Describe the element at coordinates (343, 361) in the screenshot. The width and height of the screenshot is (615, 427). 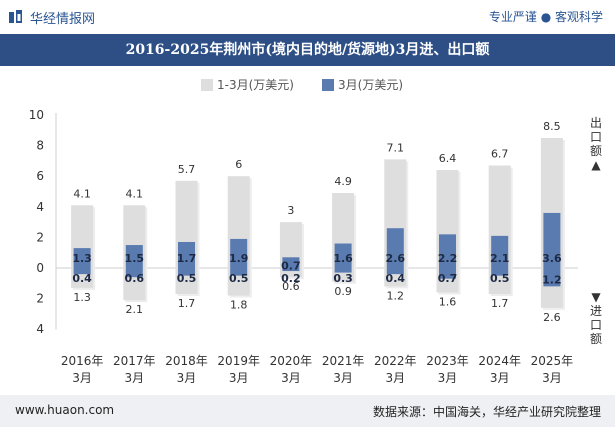
I see `x-tick-label: 2021年` at that location.